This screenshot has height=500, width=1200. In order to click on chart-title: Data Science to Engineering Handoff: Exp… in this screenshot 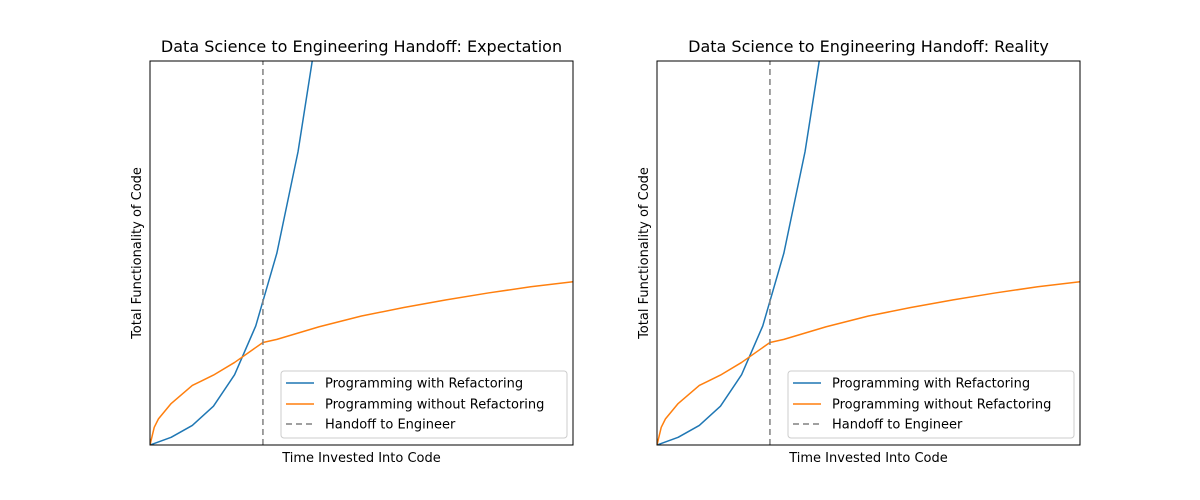, I will do `click(361, 46)`.